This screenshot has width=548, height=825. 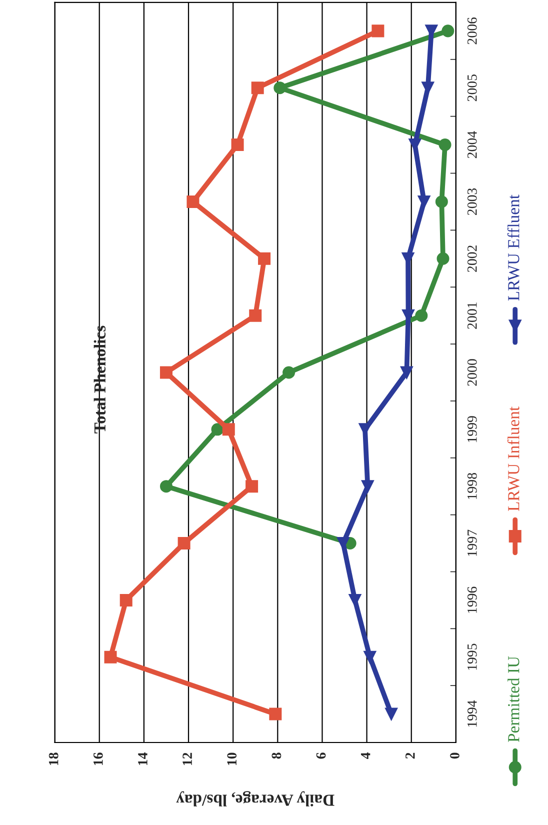 What do you see at coordinates (98, 758) in the screenshot?
I see `x-tick-label: 16` at bounding box center [98, 758].